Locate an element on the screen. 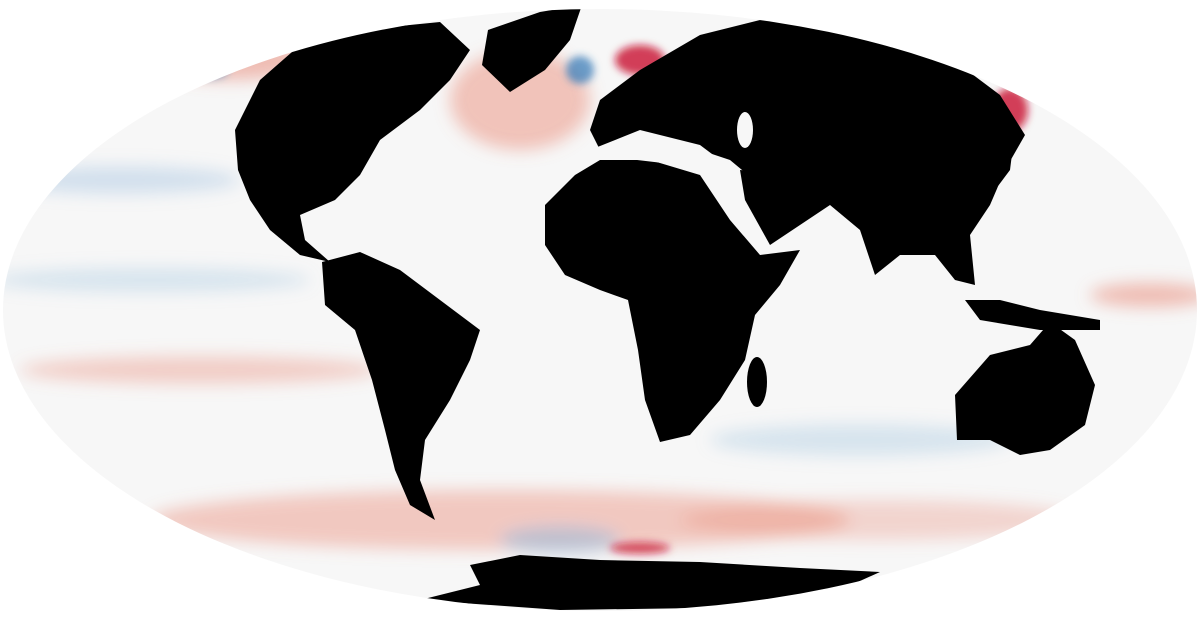 This screenshot has height=620, width=1200. warm-west-pacific is located at coordinates (1143, 295).